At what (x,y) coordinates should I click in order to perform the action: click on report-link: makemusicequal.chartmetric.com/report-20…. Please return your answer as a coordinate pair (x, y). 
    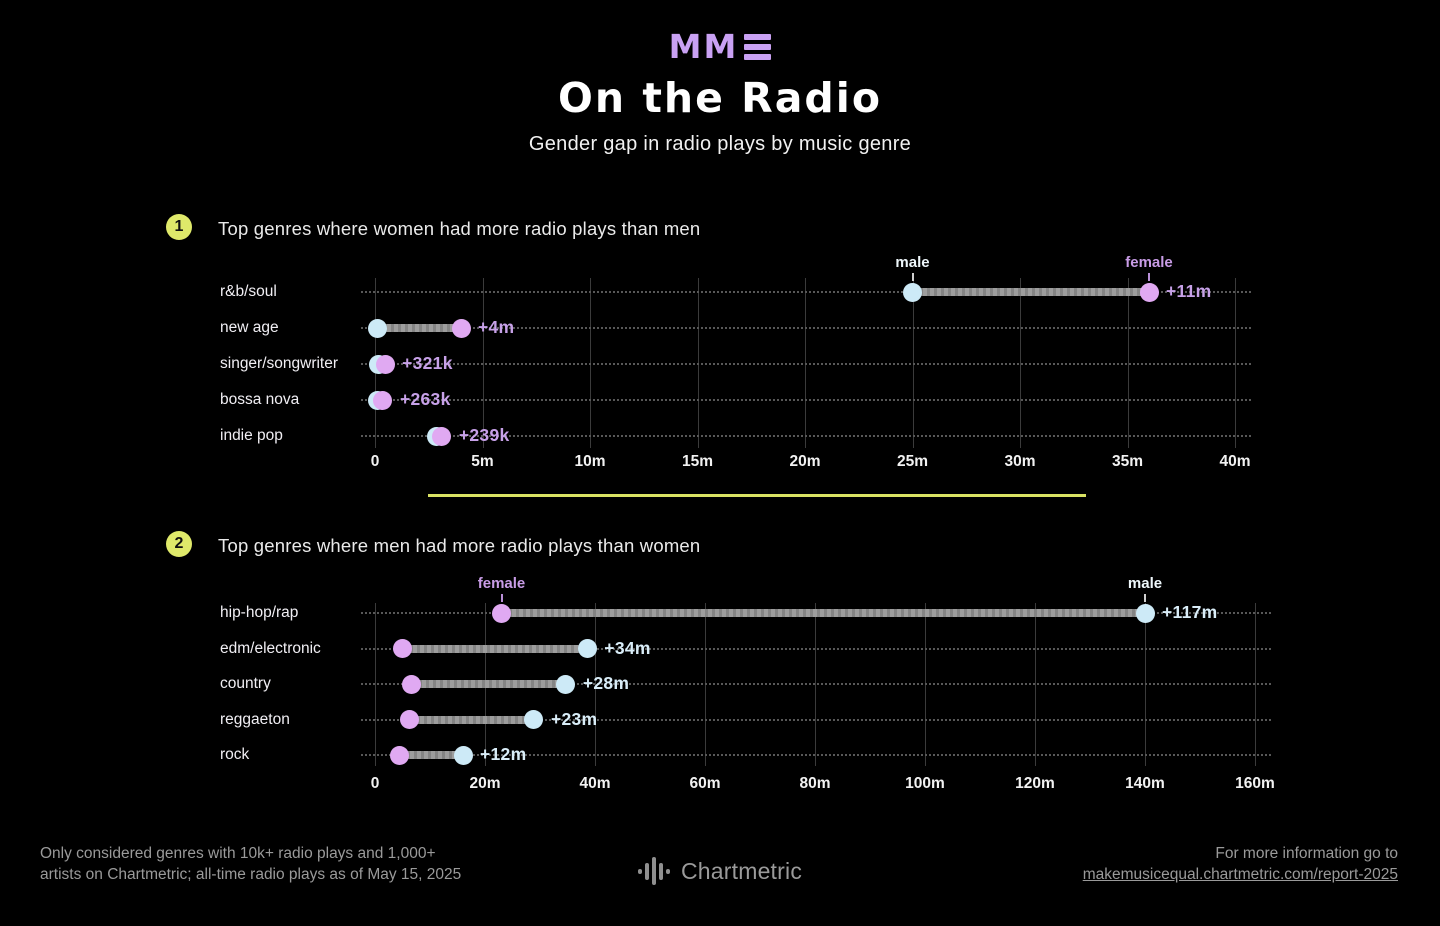
    Looking at the image, I should click on (1240, 874).